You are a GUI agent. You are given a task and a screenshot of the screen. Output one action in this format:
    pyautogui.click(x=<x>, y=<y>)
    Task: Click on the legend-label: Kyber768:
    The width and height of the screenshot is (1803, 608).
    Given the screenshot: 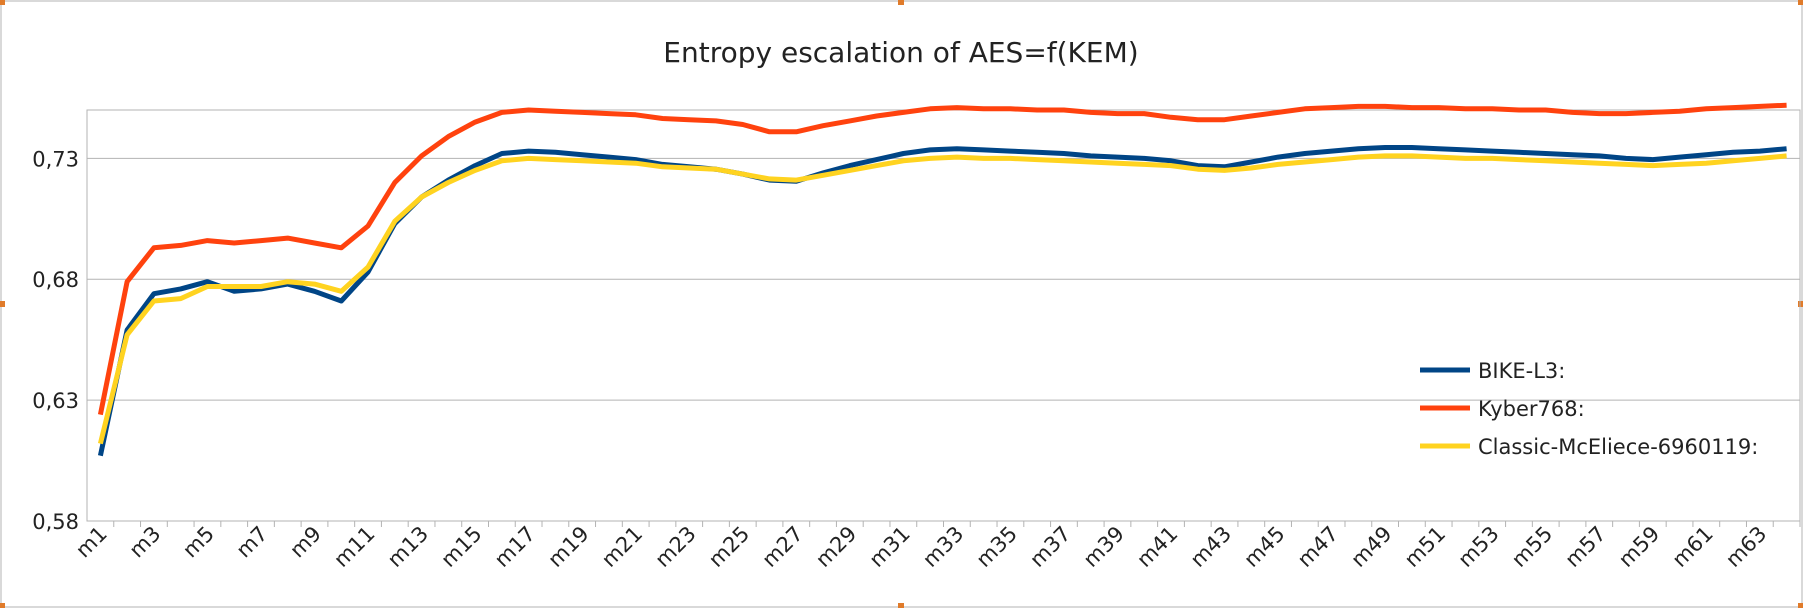 What is the action you would take?
    pyautogui.click(x=1531, y=409)
    